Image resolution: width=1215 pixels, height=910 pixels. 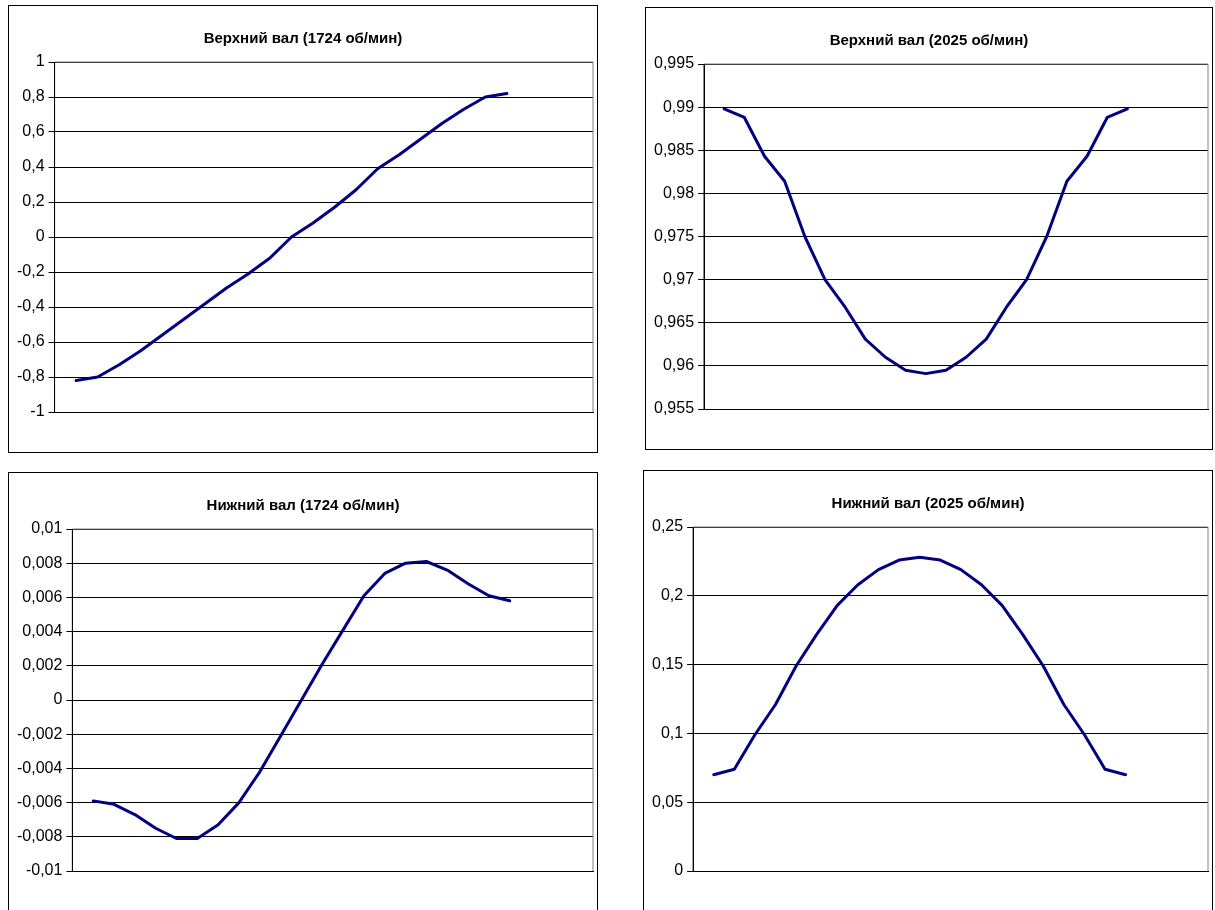 What do you see at coordinates (40, 61) in the screenshot?
I see `y-tick-label: 1` at bounding box center [40, 61].